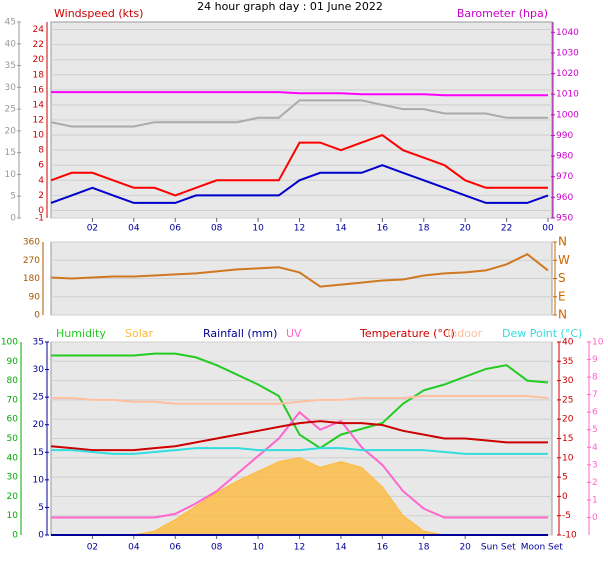  I want to click on y-tick-label: -1, so click(39, 219).